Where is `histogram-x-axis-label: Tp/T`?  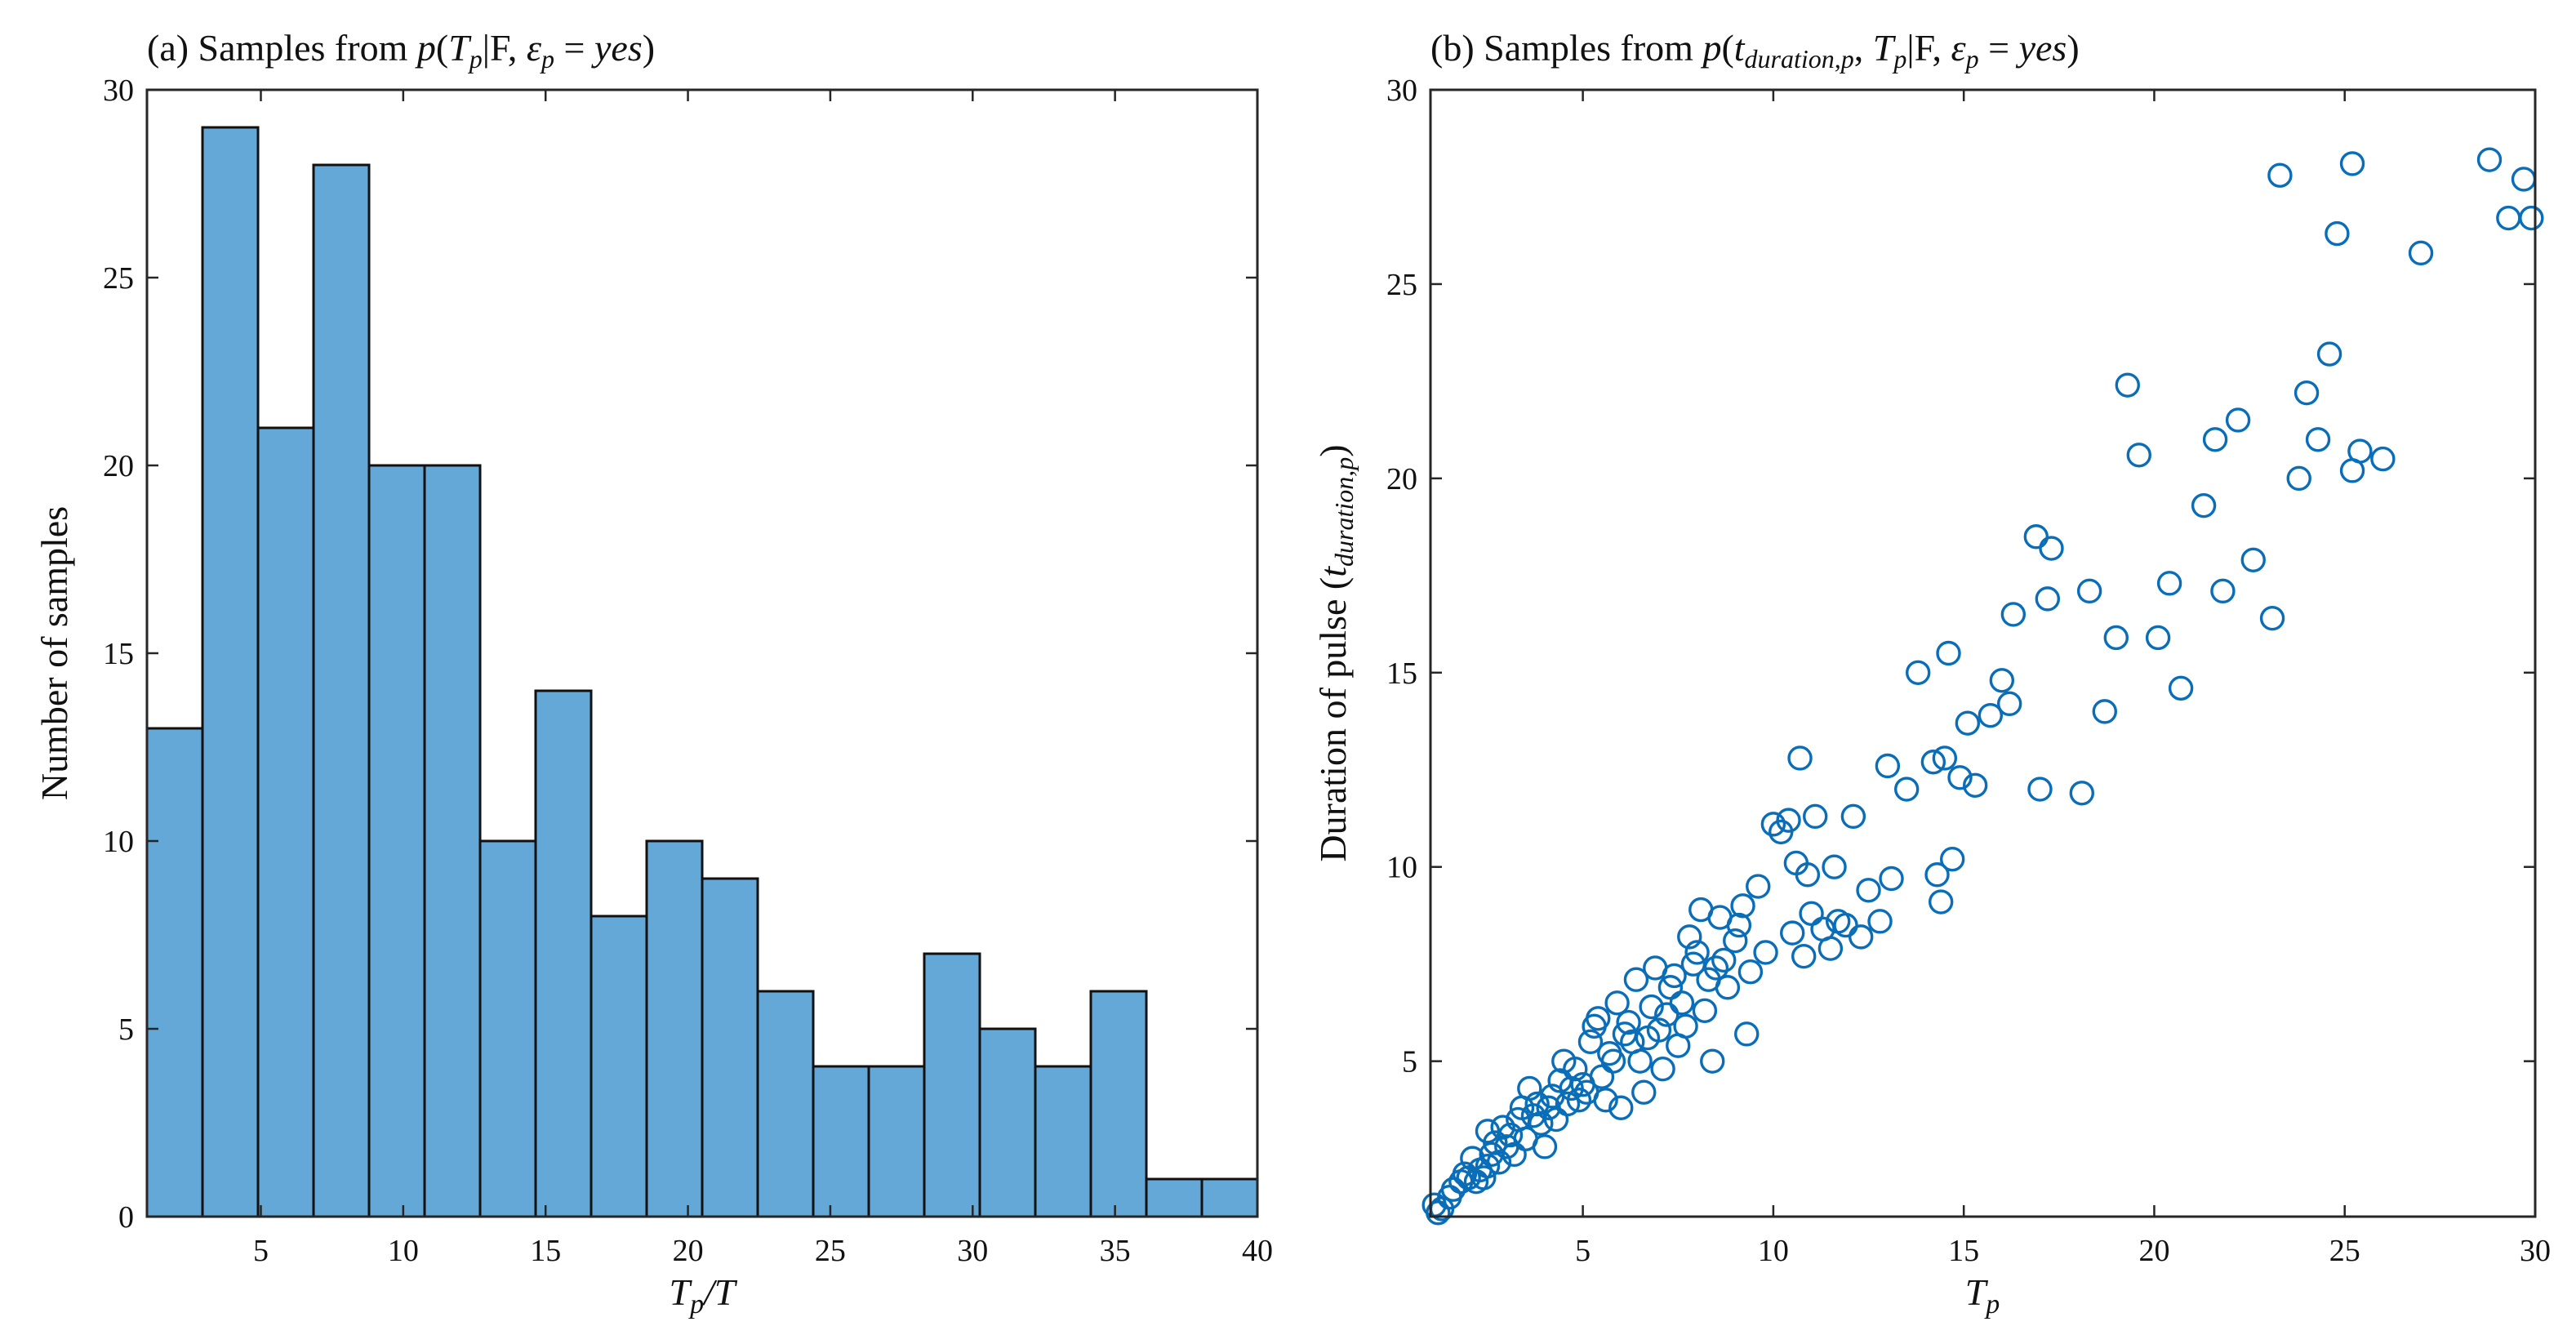 histogram-x-axis-label: Tp/T is located at coordinates (704, 1295).